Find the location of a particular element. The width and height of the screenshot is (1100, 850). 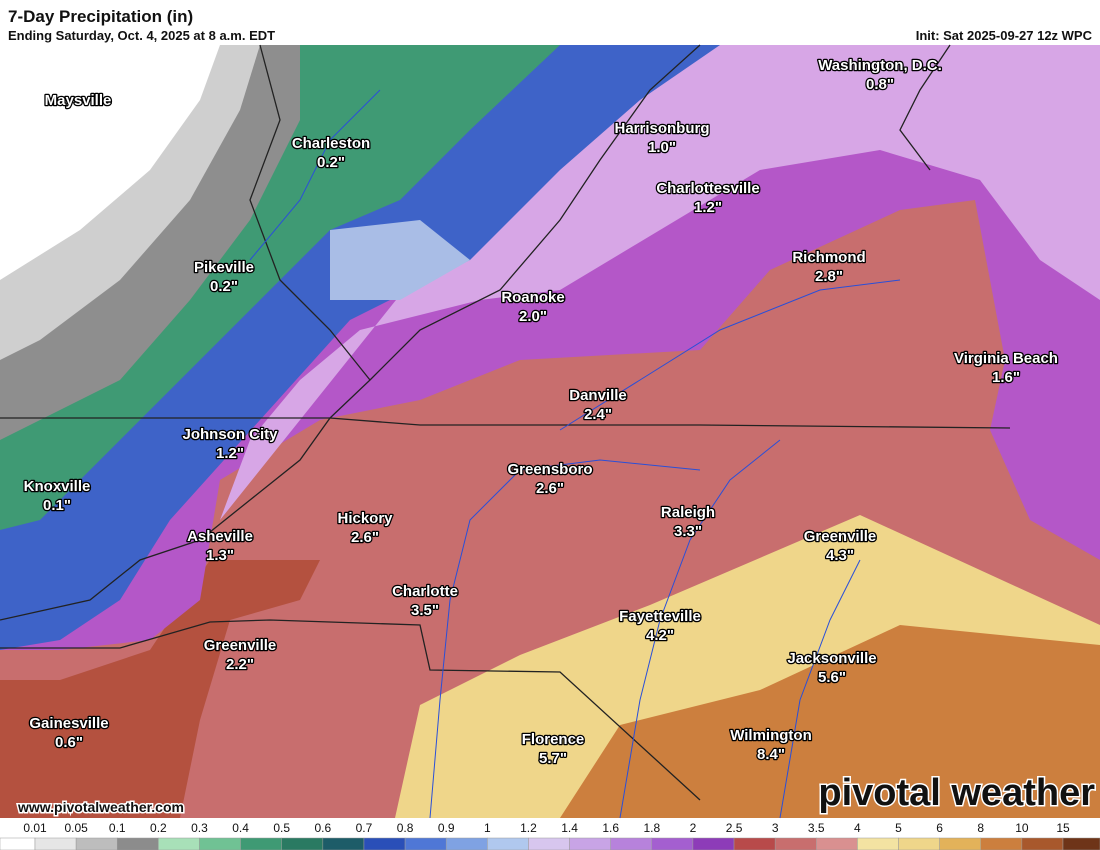

colorbar-label: 2 is located at coordinates (693, 828).